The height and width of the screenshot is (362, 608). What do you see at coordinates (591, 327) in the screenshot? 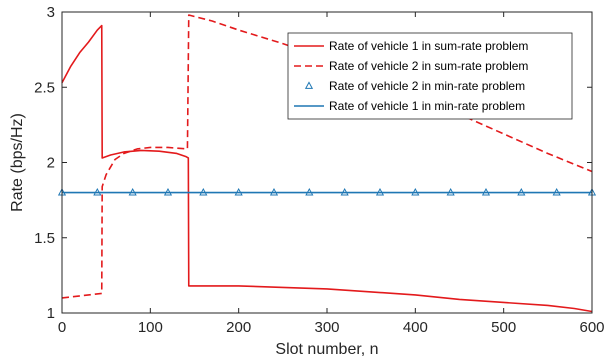
I see `x-tick-label: 600` at bounding box center [591, 327].